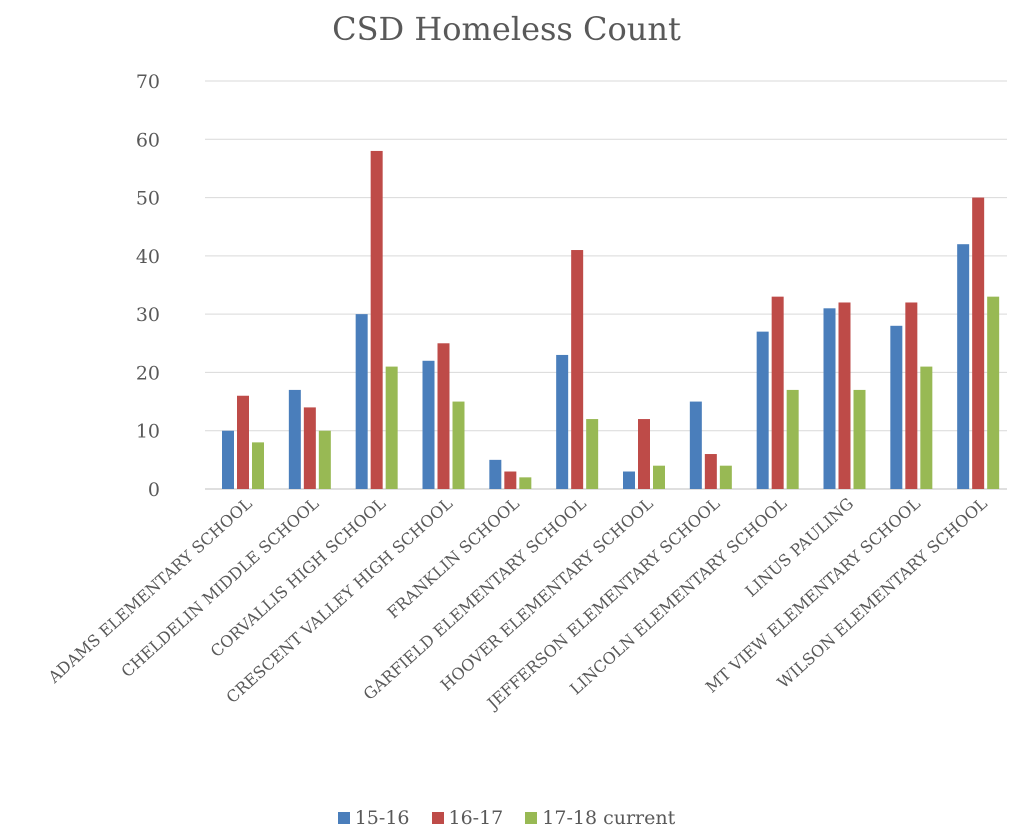 This screenshot has height=834, width=1013. What do you see at coordinates (148, 286) in the screenshot?
I see `y-axis-ticks: 0 10 20 30 40 50 60 70` at bounding box center [148, 286].